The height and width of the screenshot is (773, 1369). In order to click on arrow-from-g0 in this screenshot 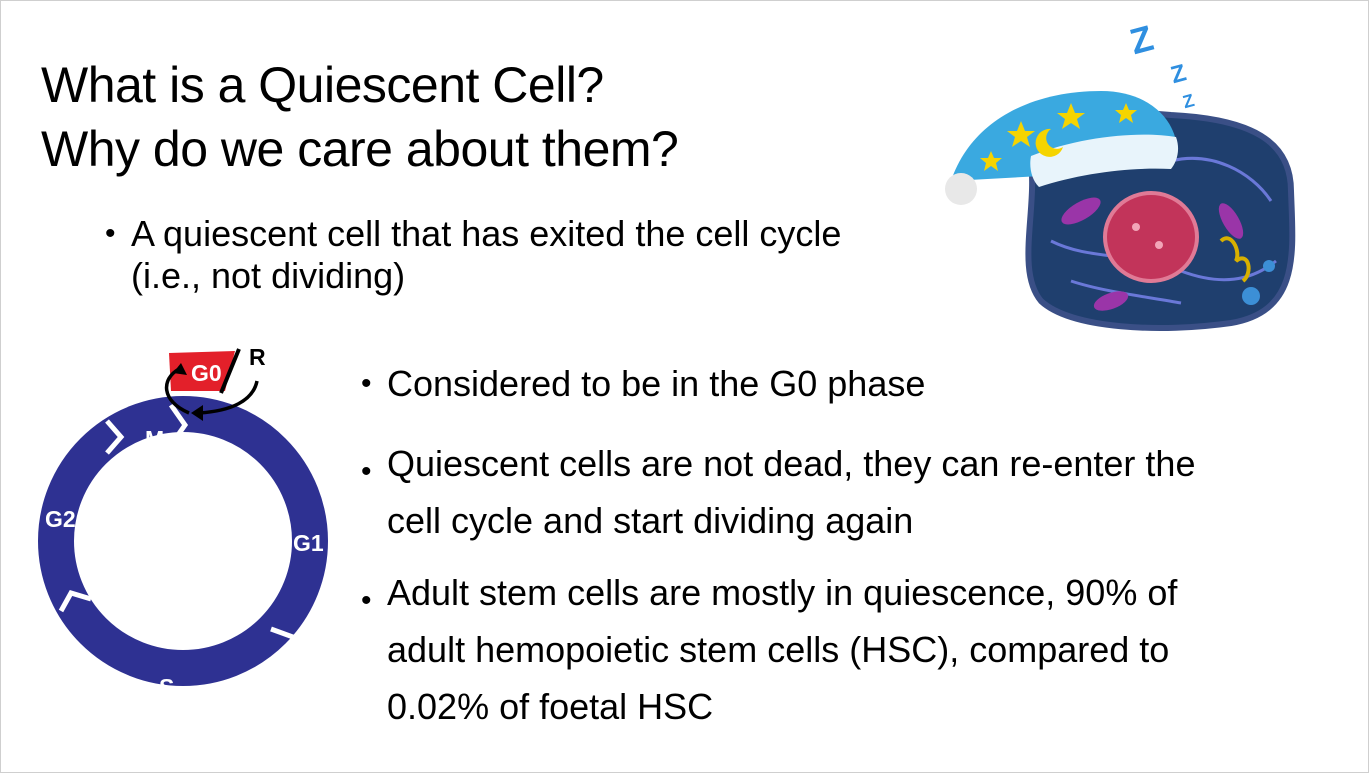, I will do `click(228, 397)`.